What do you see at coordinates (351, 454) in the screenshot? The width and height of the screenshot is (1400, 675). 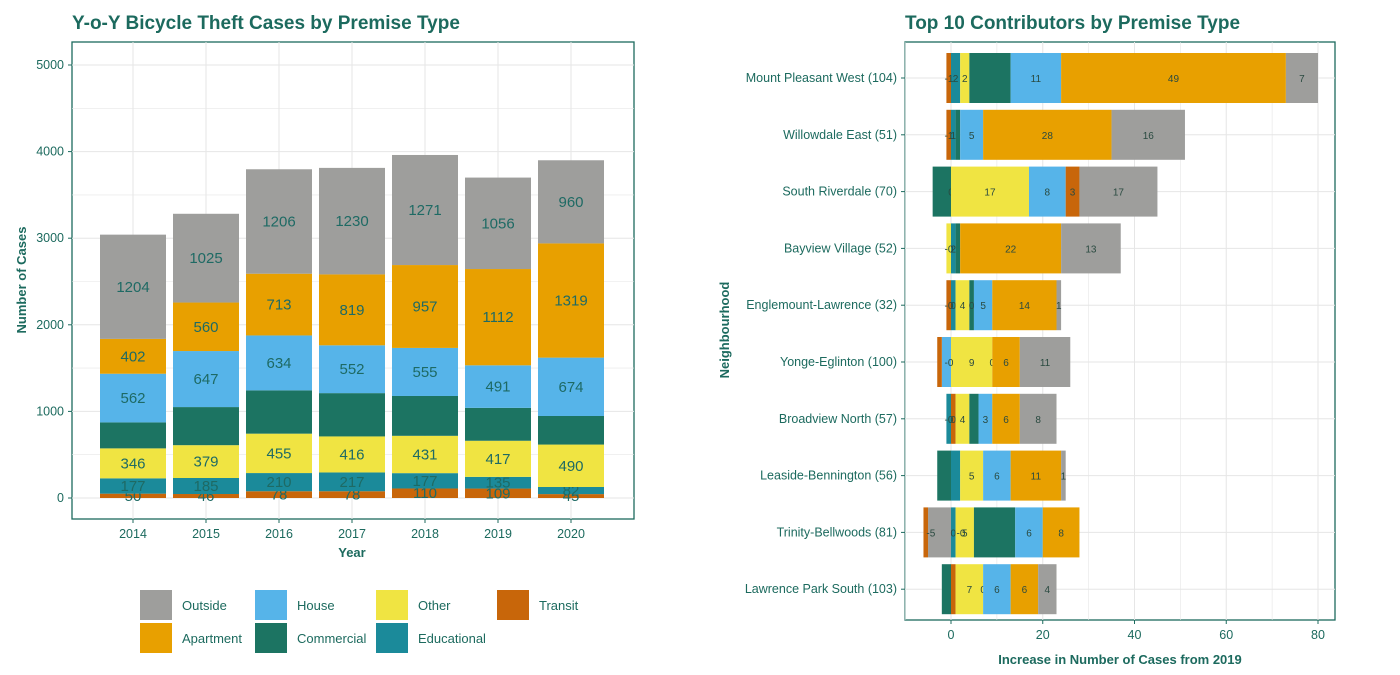 I see `yoy-bar-label: 416` at bounding box center [351, 454].